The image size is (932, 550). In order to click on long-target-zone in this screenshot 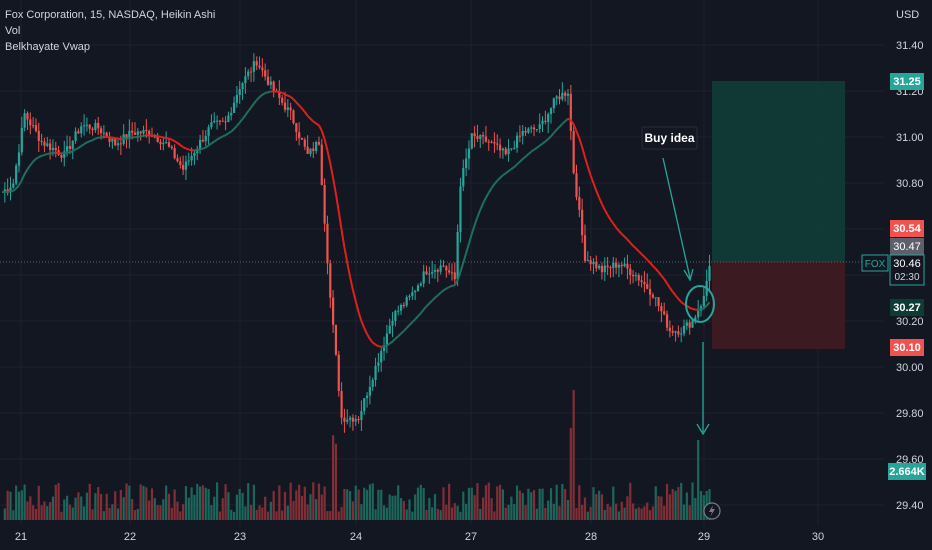, I will do `click(778, 171)`.